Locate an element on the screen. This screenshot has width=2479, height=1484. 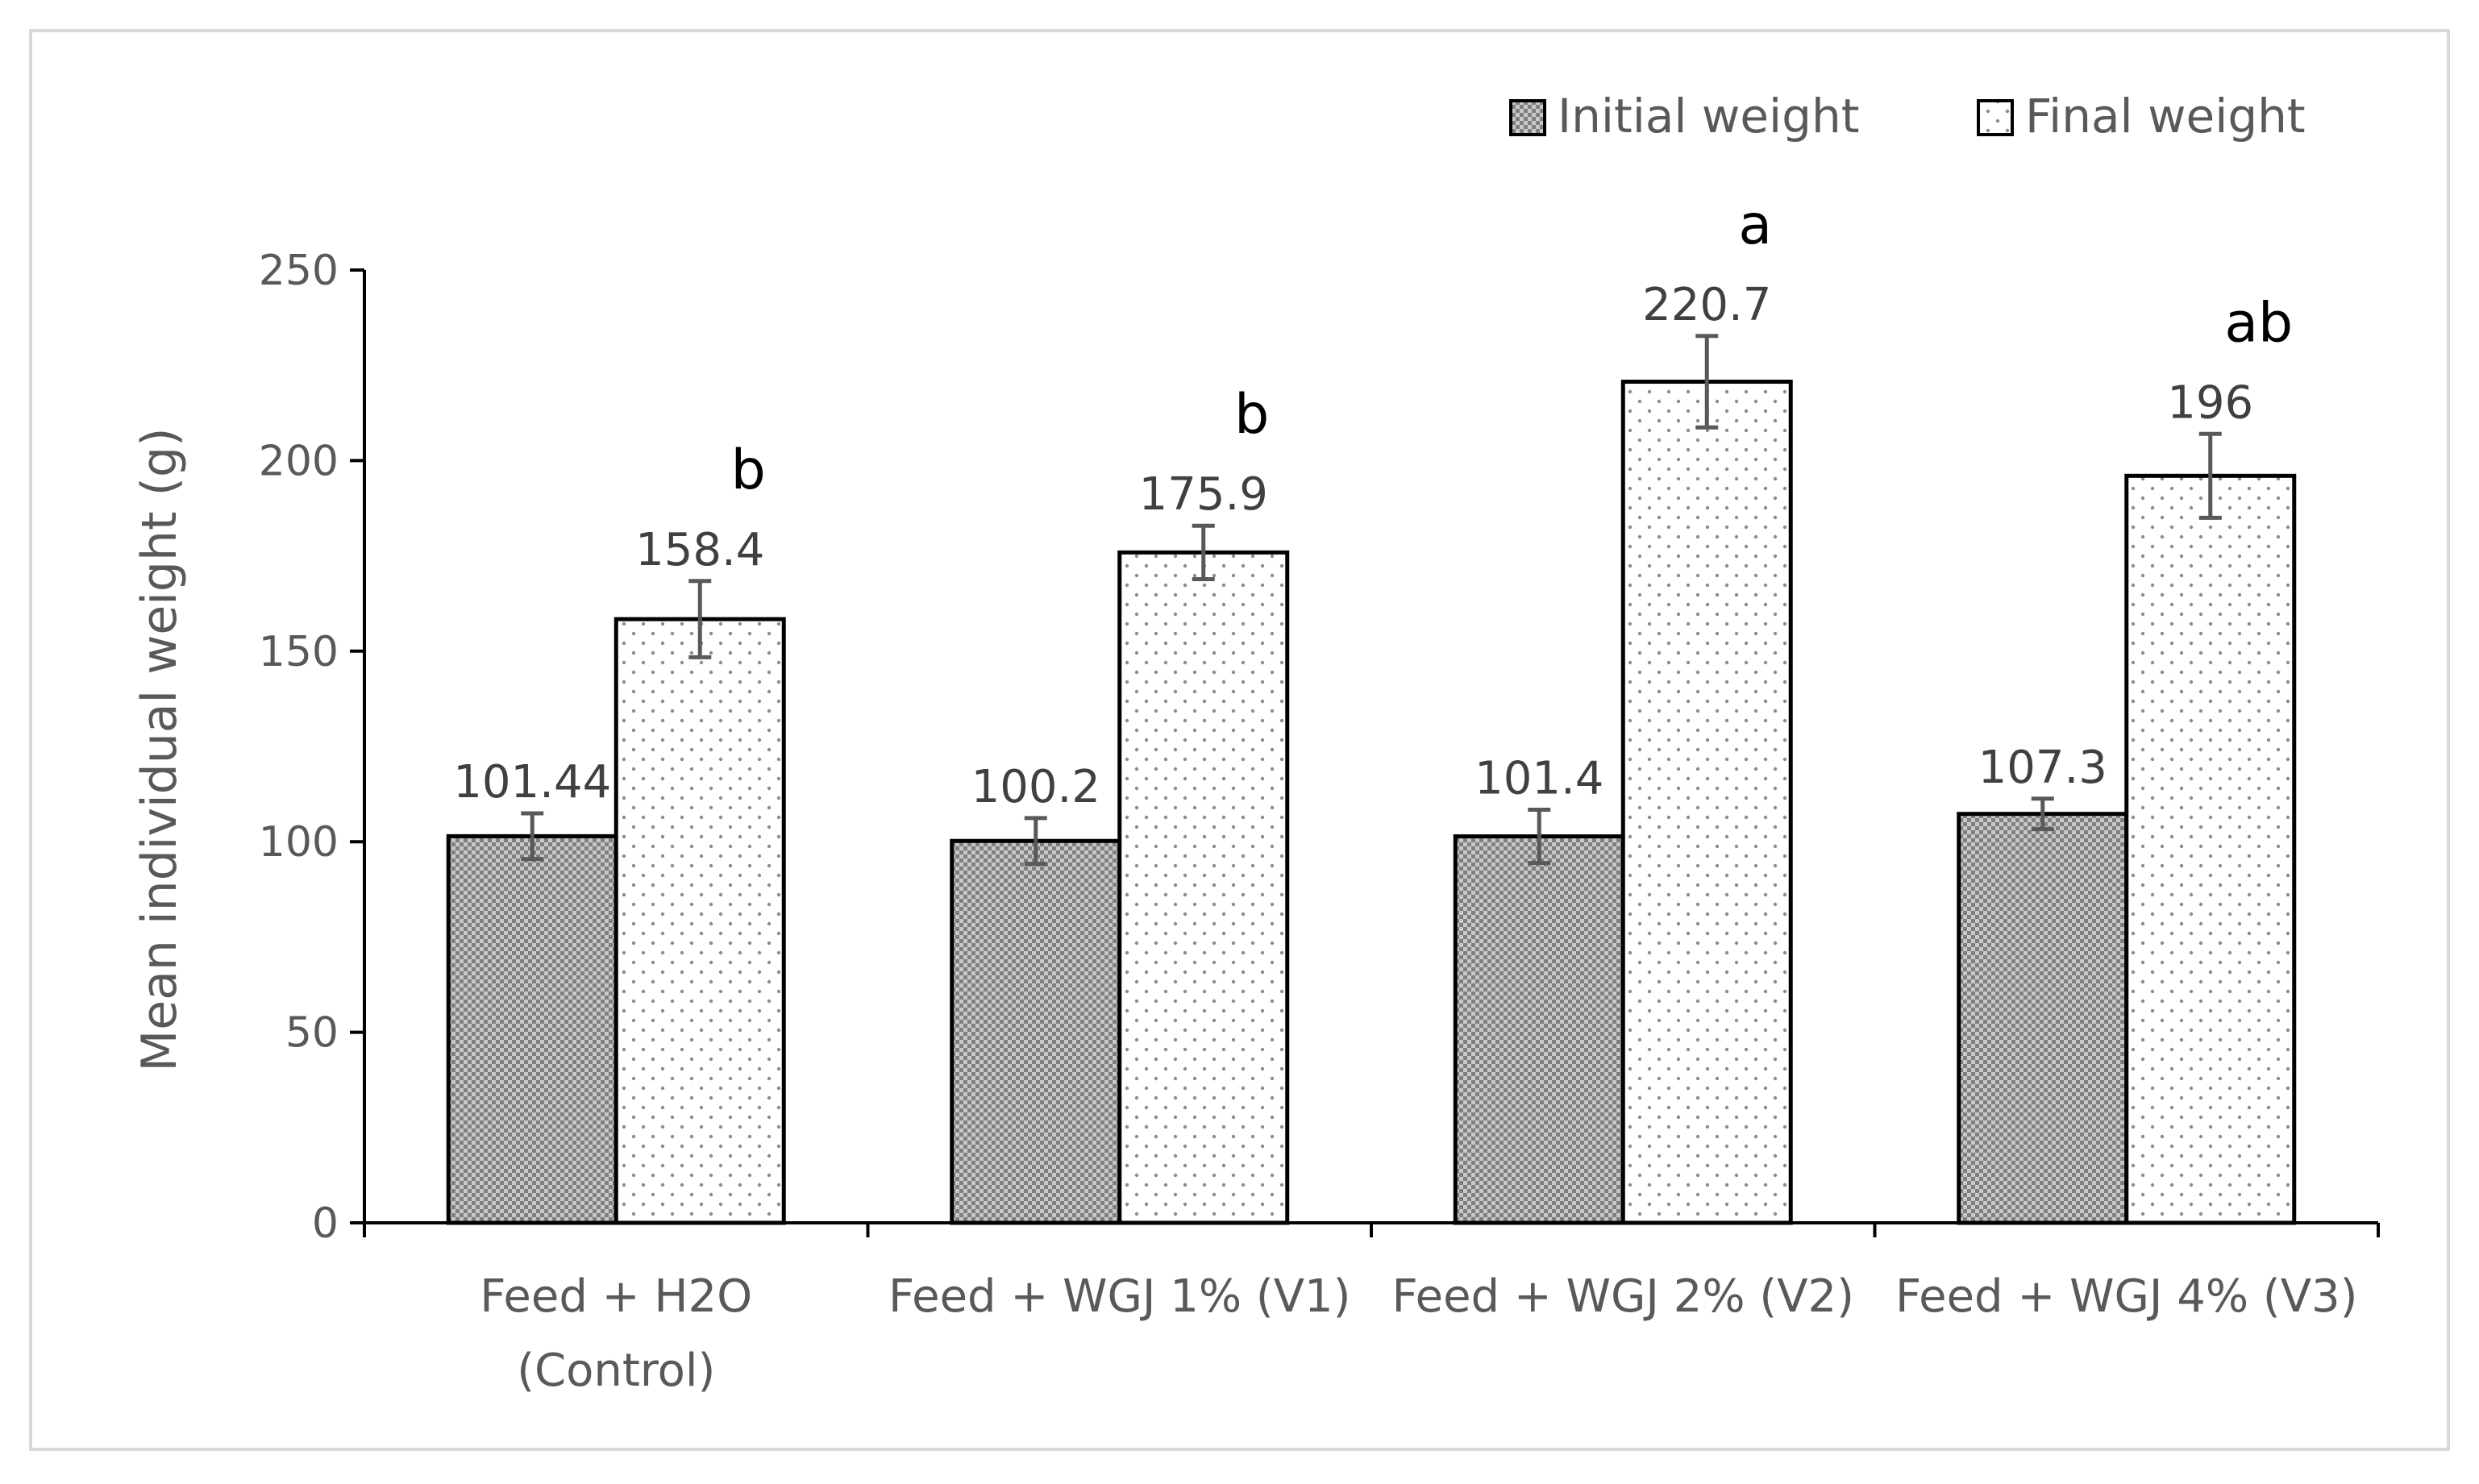
y-tick-label: 0 is located at coordinates (325, 1223).